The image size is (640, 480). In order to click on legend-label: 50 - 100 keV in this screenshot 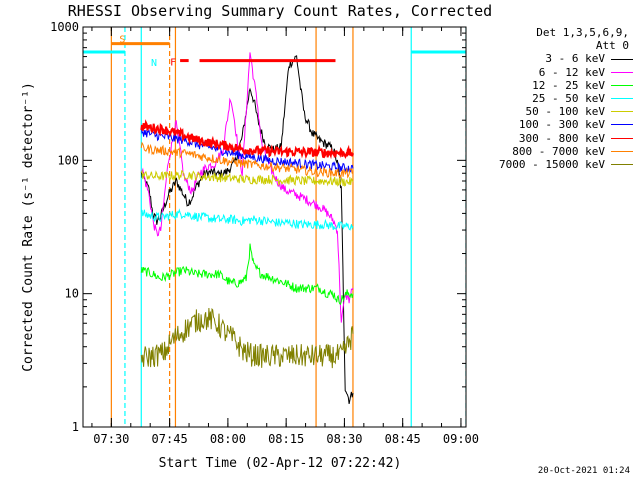, I will do `click(565, 112)`.